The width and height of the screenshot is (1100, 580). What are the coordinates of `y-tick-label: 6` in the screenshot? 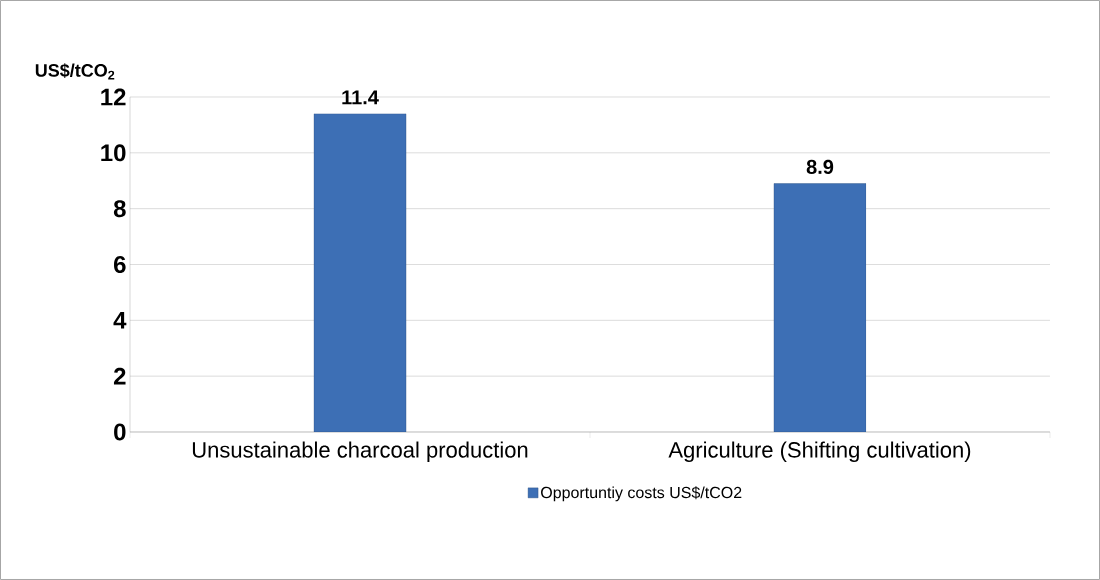 It's located at (120, 264).